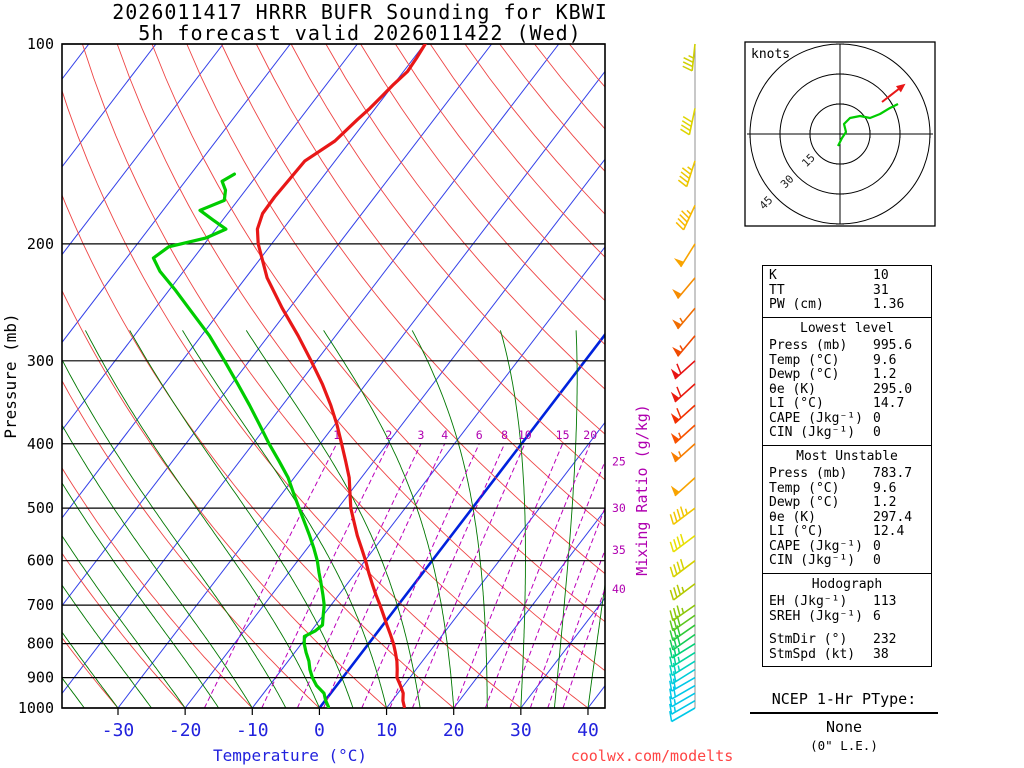 The image size is (1024, 768). What do you see at coordinates (804, 488) in the screenshot?
I see `stat-label: Temp (°C)` at bounding box center [804, 488].